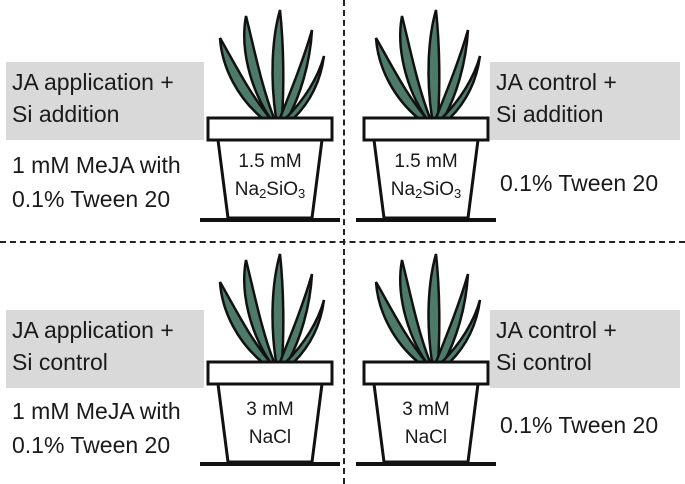  I want to click on condition-label: JA control + Si control, so click(585, 349).